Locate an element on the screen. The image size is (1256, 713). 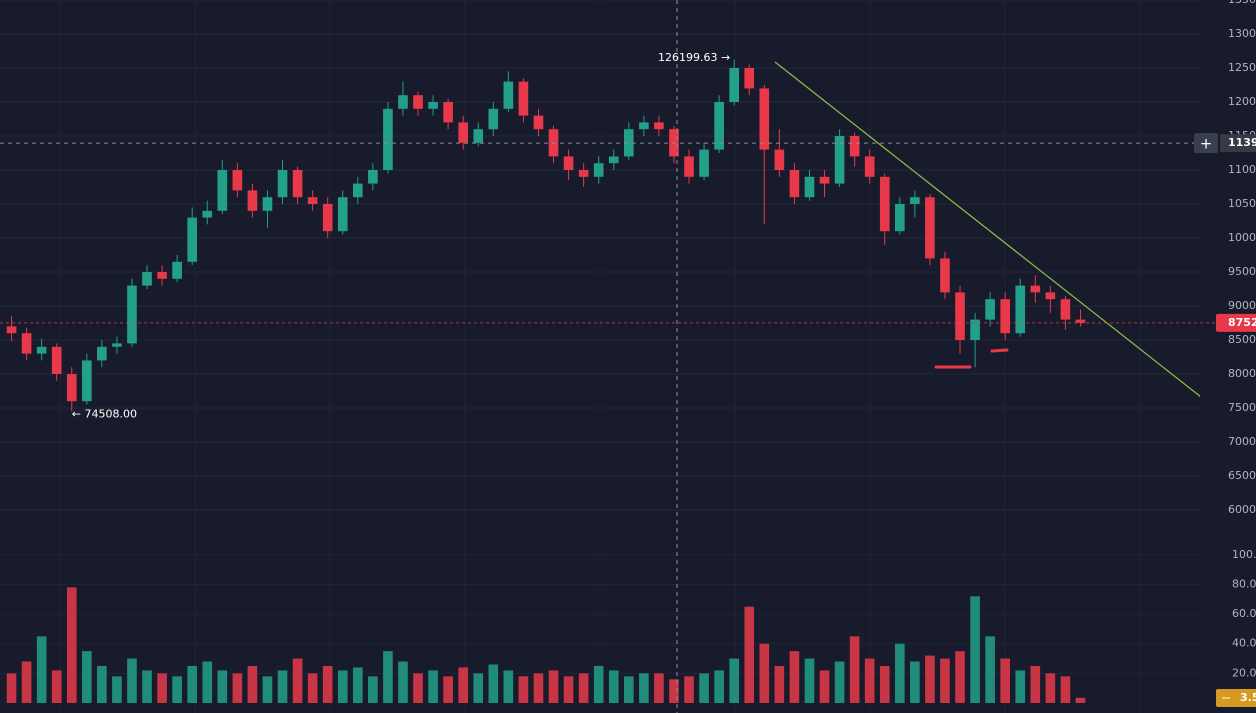
crosshair-price-box is located at coordinates (1238, 143).